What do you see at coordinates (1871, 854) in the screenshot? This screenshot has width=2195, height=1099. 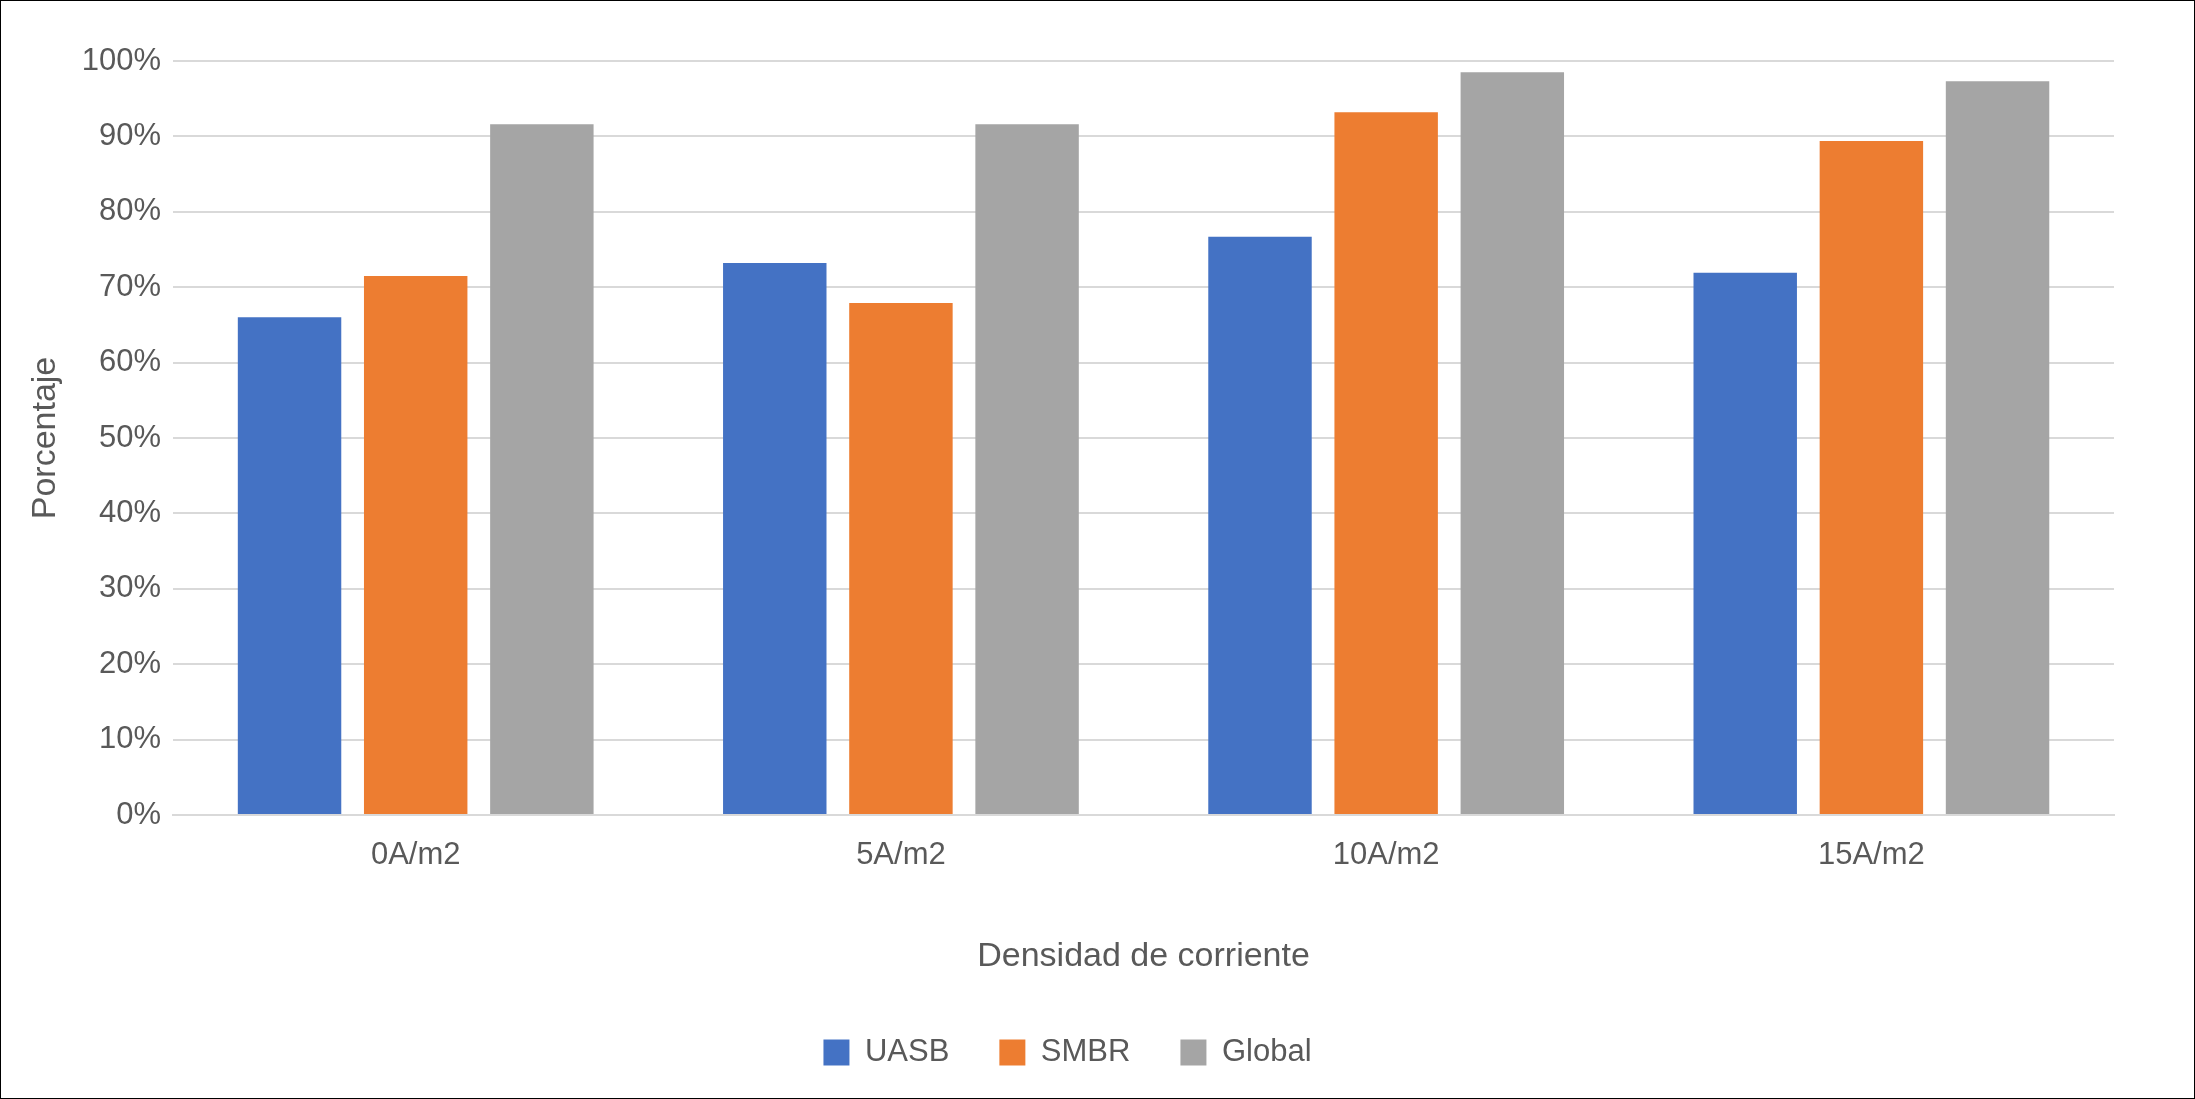 I see `x-tick-label: 15A/m2` at bounding box center [1871, 854].